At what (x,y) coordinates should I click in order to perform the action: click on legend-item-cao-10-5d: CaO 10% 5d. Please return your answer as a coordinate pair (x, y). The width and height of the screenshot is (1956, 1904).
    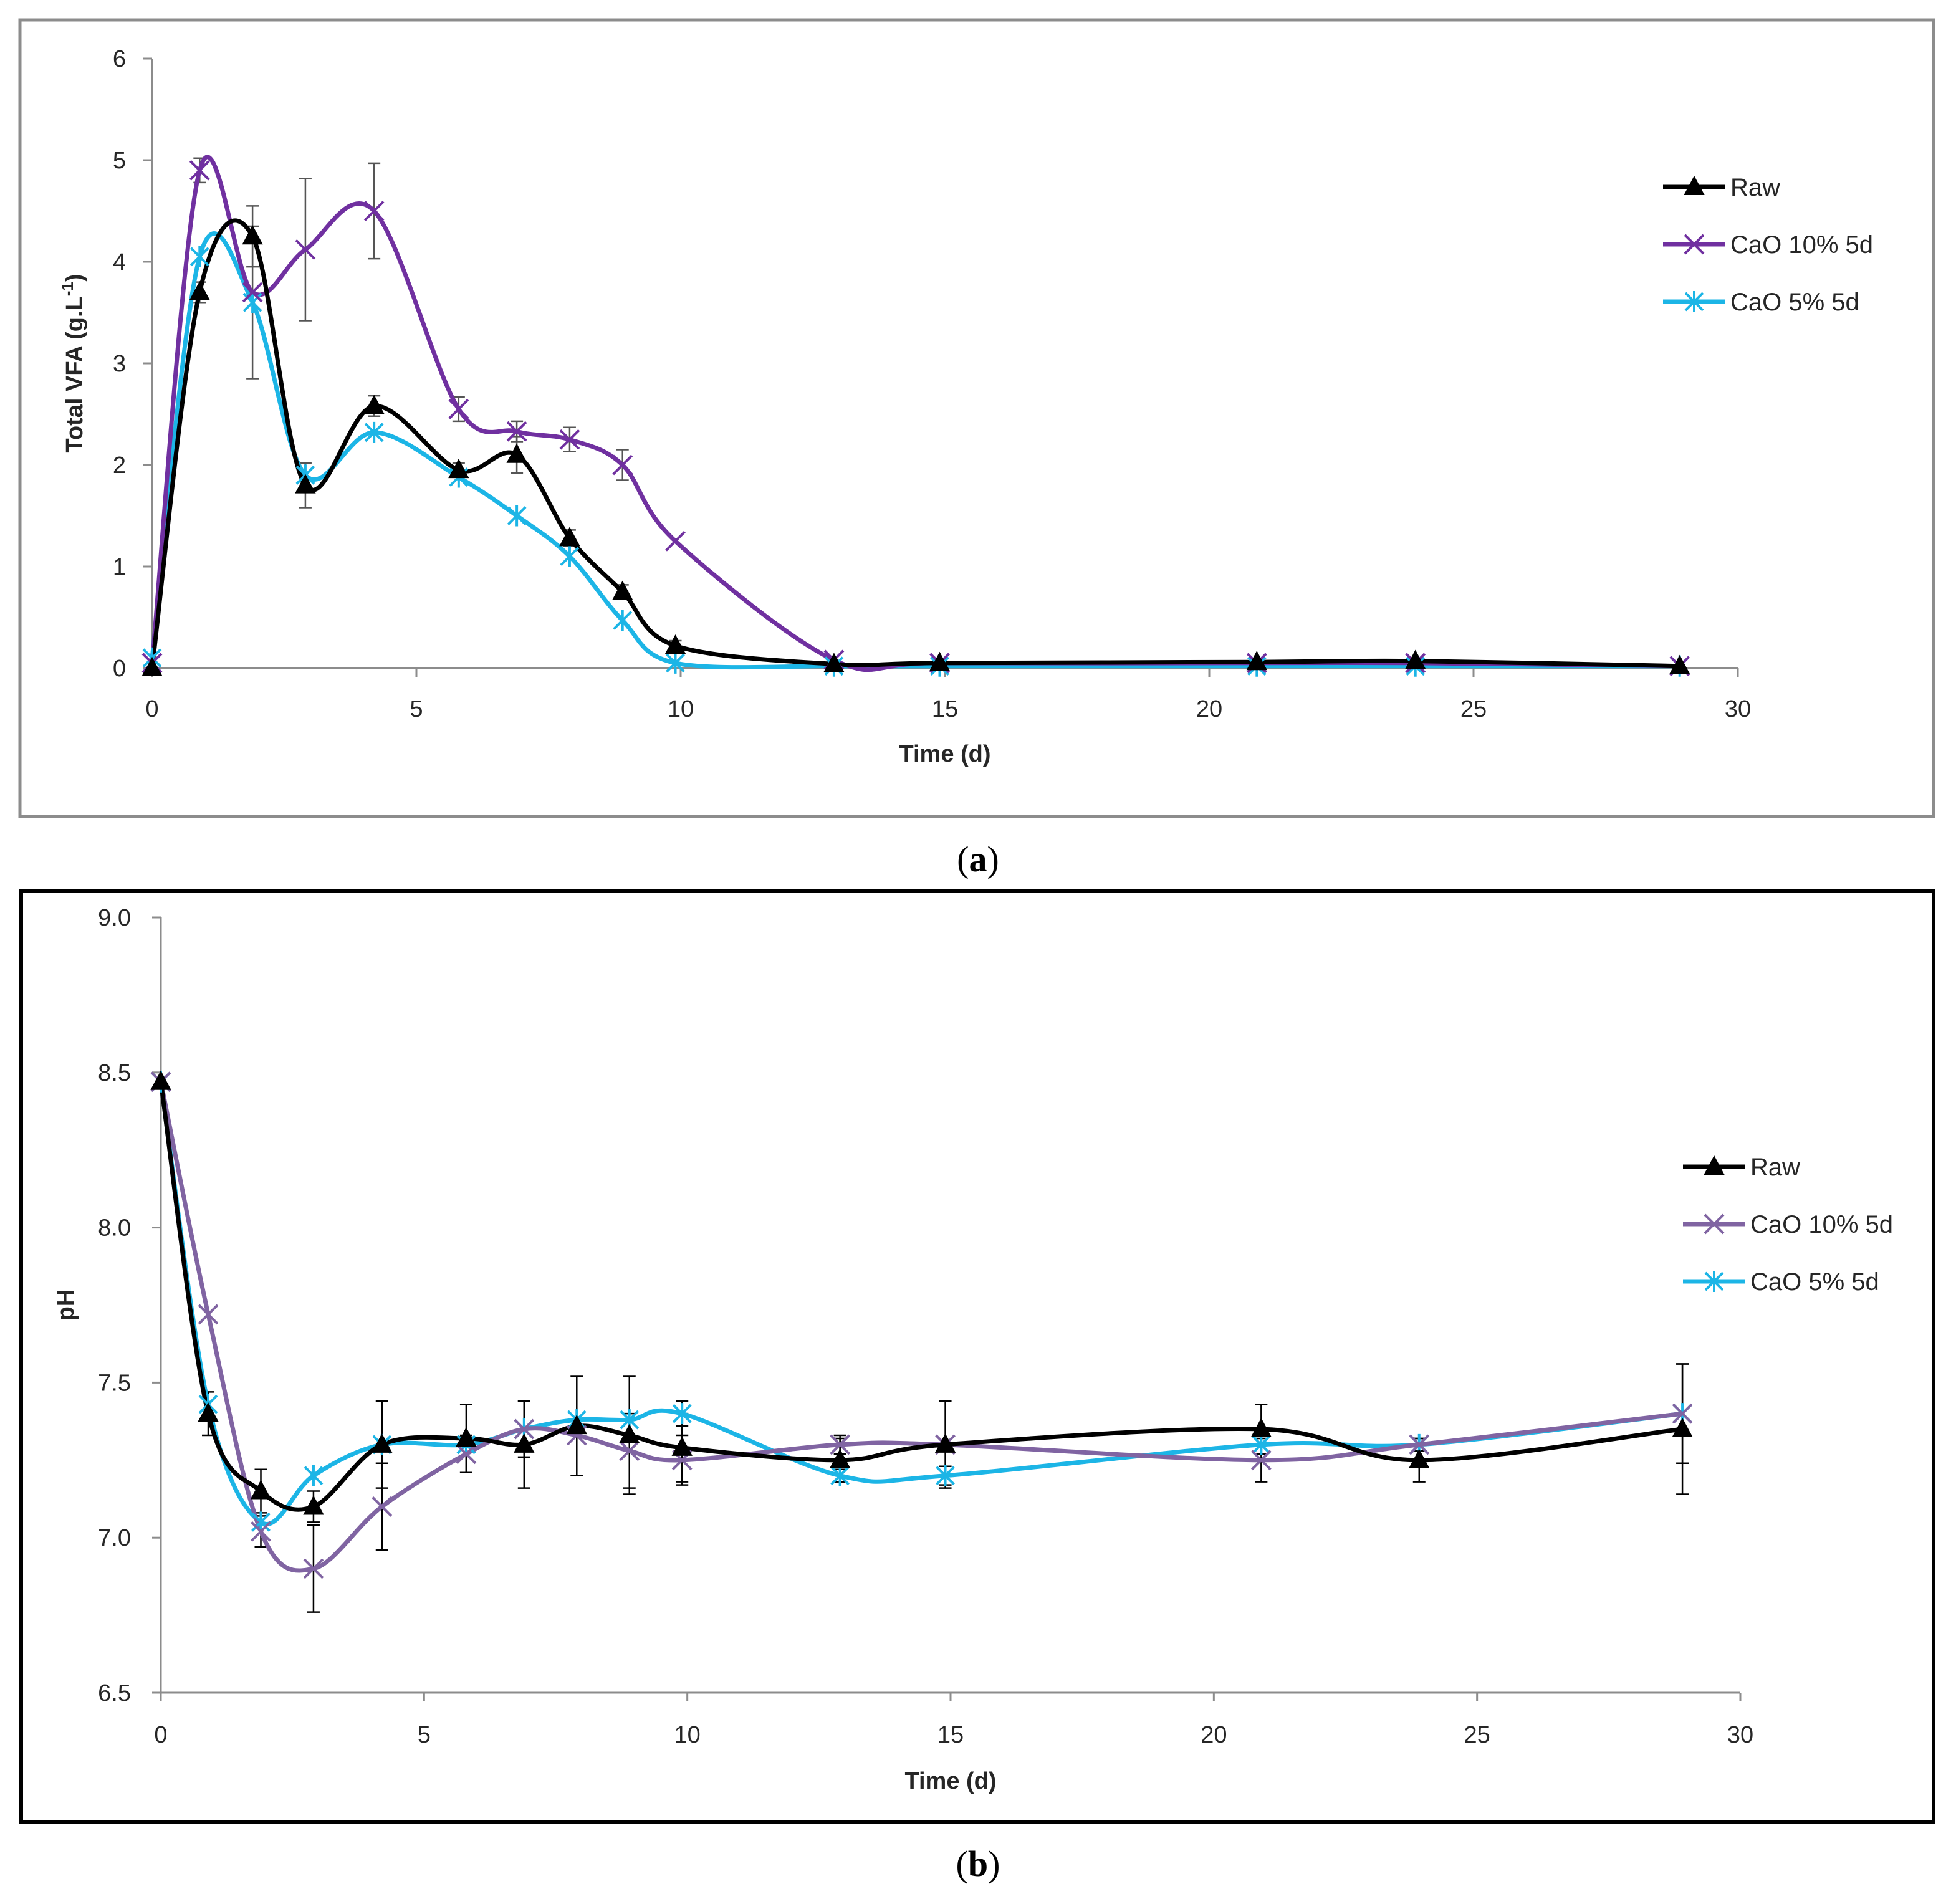
    Looking at the image, I should click on (1788, 1225).